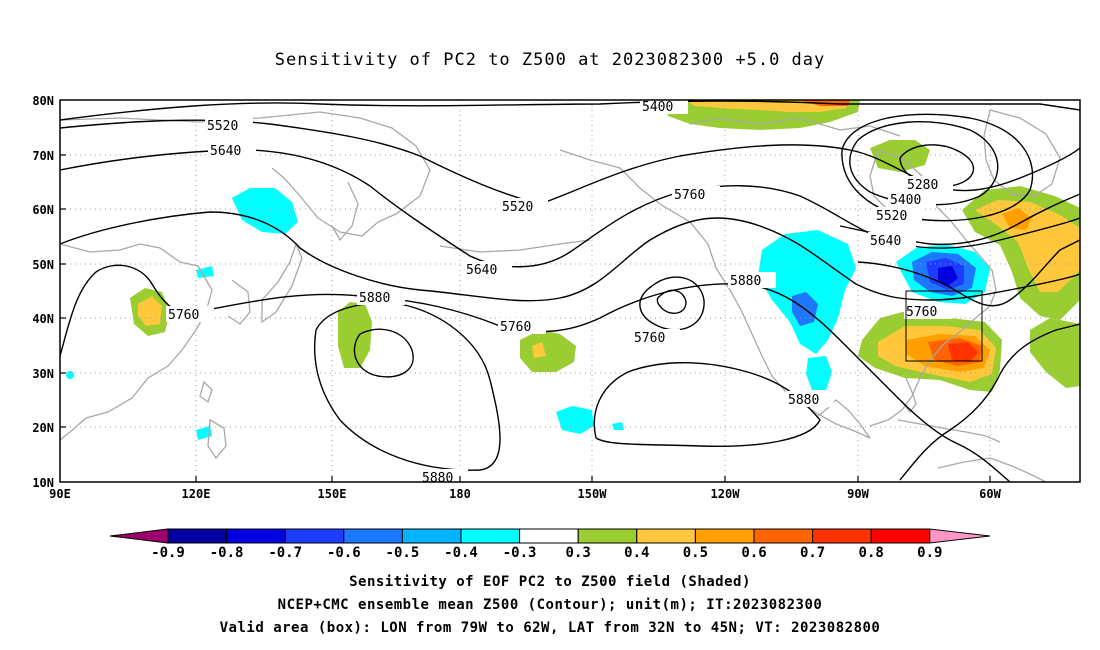  Describe the element at coordinates (43, 428) in the screenshot. I see `lat-label: 20N` at that location.